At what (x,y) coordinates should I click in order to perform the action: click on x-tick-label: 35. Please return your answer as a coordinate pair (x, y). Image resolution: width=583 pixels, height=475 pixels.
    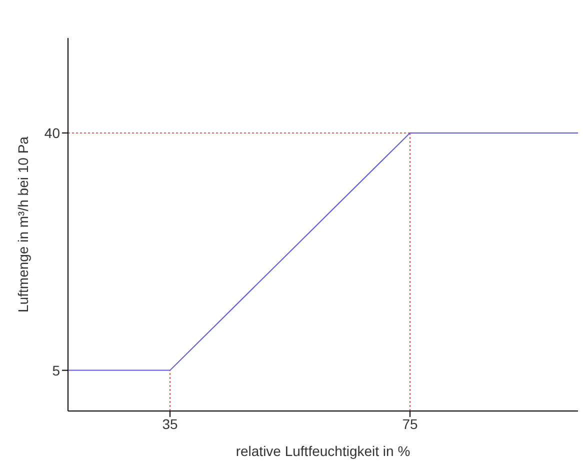
    Looking at the image, I should click on (170, 424).